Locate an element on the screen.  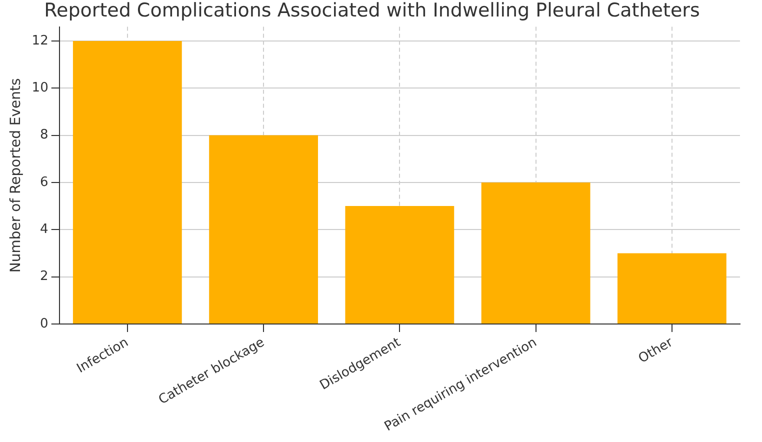
chart-title: Reported Complications Associated with Indwelling Pleural Catheters is located at coordinates (372, 11).